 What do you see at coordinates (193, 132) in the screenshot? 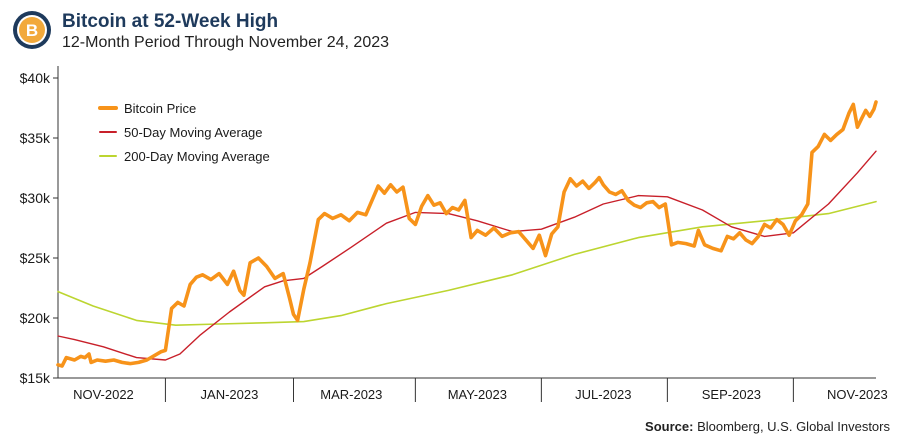
I see `legend-label: 50-Day Moving Average` at bounding box center [193, 132].